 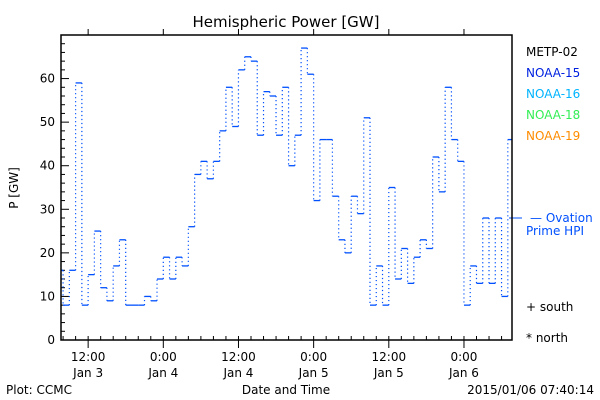 I want to click on legend-entry: NOAA-19, so click(x=553, y=136).